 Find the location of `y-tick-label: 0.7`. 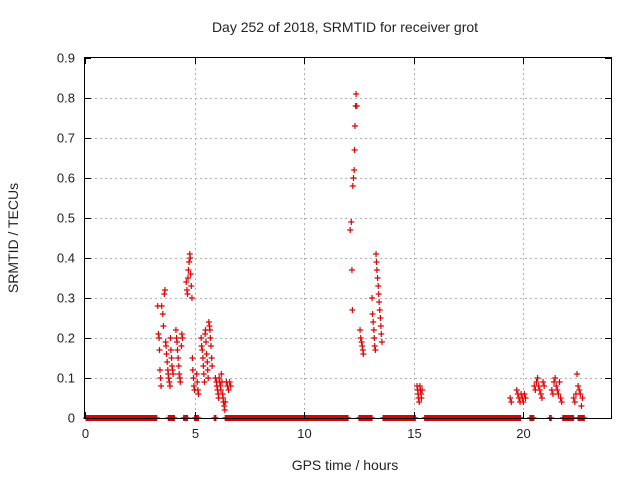

y-tick-label: 0.7 is located at coordinates (66, 138).